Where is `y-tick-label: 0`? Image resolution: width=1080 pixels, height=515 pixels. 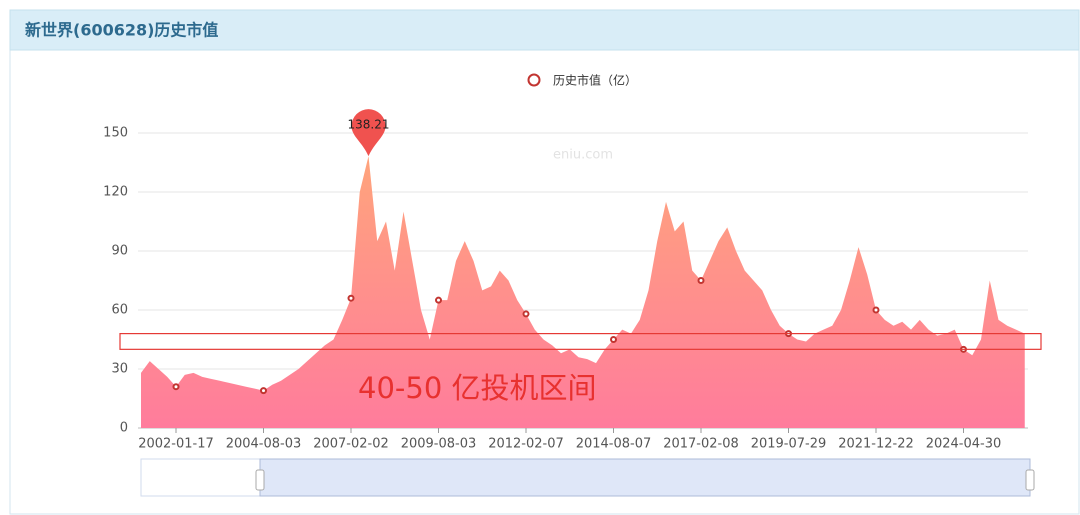 y-tick-label: 0 is located at coordinates (124, 428).